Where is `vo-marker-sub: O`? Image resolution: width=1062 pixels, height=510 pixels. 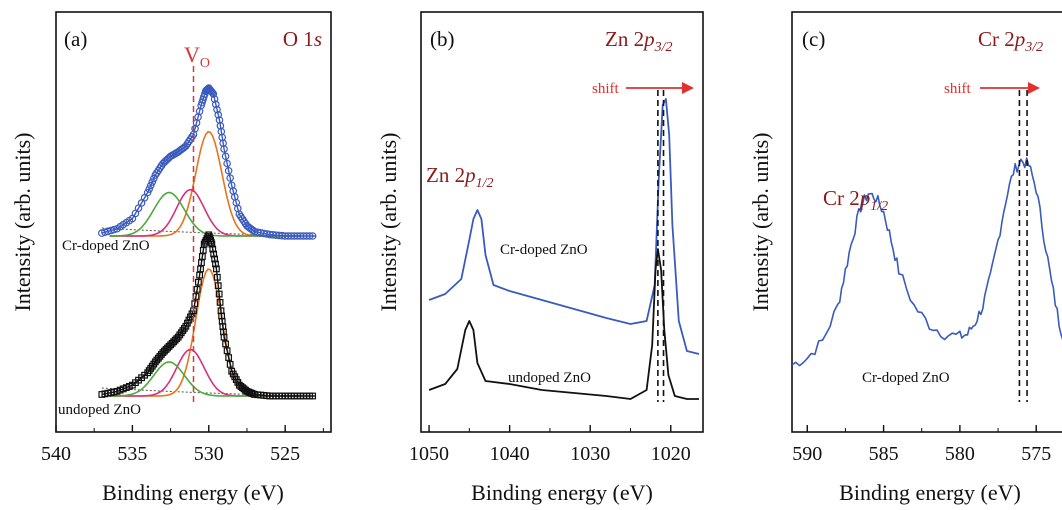 vo-marker-sub: O is located at coordinates (205, 63).